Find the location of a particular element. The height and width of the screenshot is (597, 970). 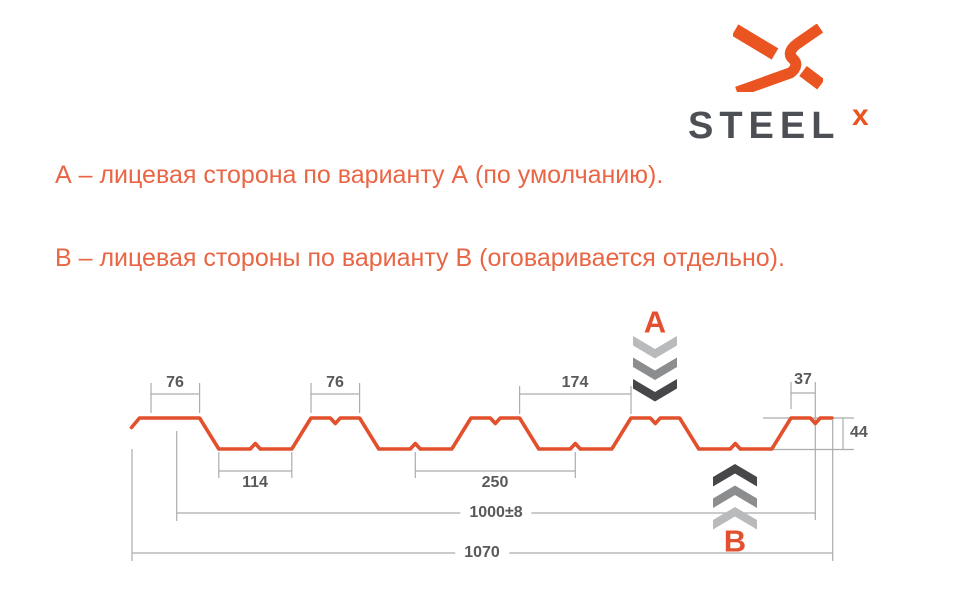

dim-label-edge-crest: 37 is located at coordinates (803, 379).